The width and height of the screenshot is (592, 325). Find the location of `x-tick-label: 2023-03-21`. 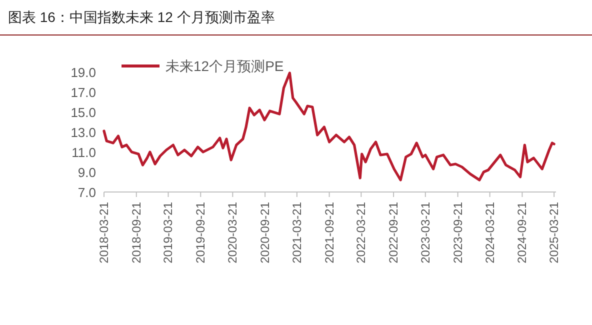

x-tick-label: 2023-03-21 is located at coordinates (425, 233).